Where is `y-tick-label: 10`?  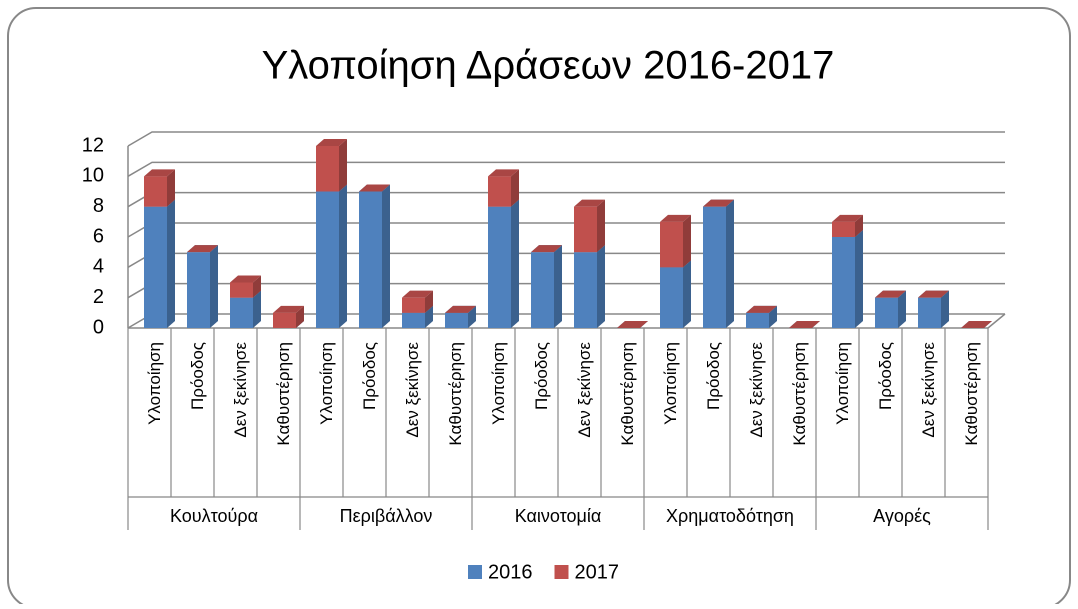
y-tick-label: 10 is located at coordinates (93, 176).